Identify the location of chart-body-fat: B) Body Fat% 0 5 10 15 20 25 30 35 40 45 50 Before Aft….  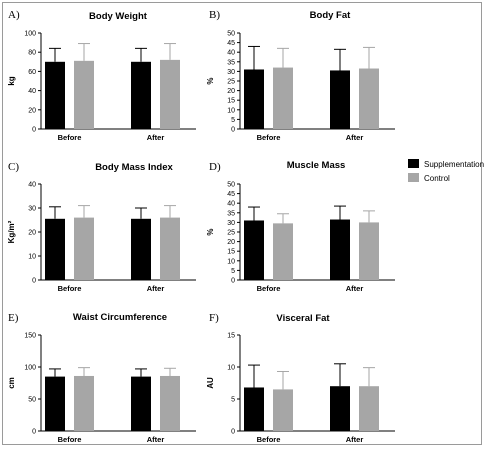
(300, 75).